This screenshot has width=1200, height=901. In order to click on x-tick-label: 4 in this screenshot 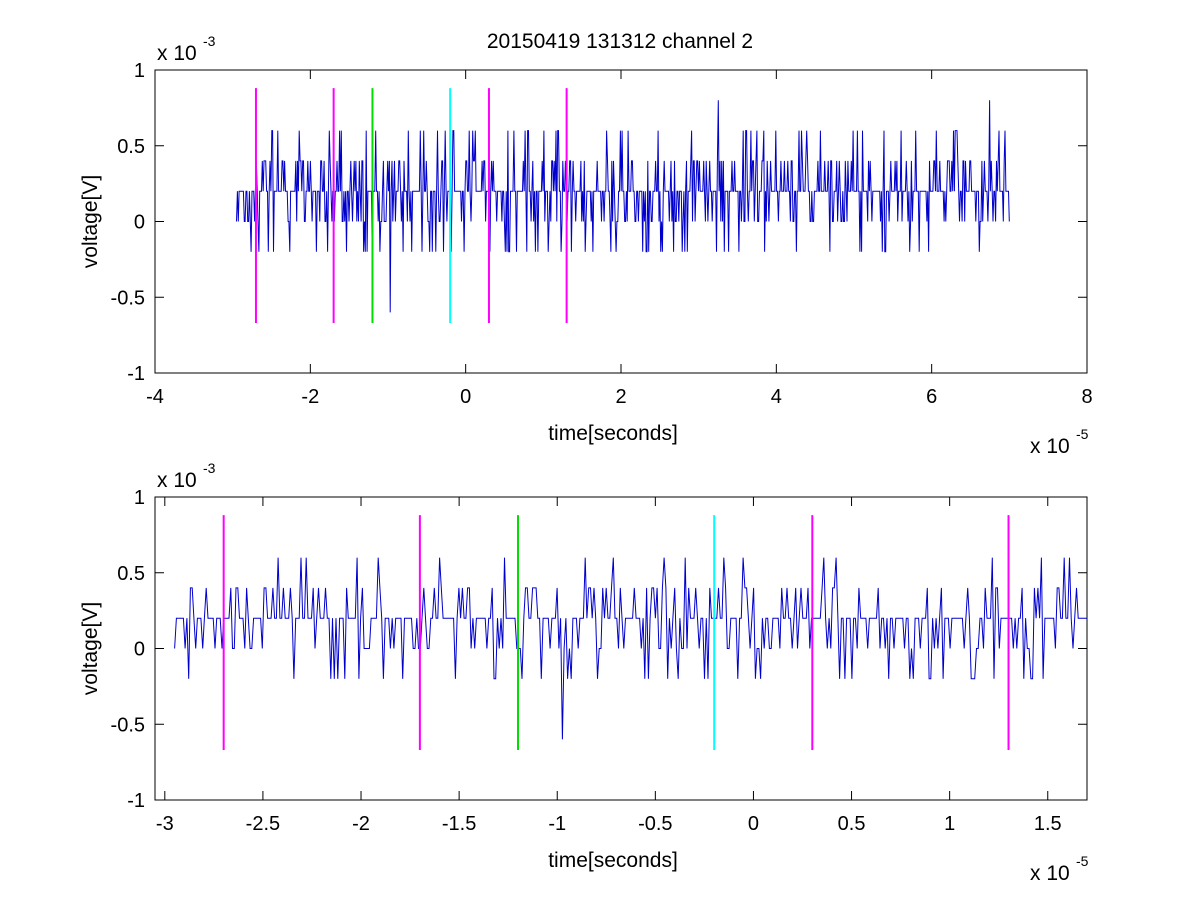, I will do `click(776, 397)`.